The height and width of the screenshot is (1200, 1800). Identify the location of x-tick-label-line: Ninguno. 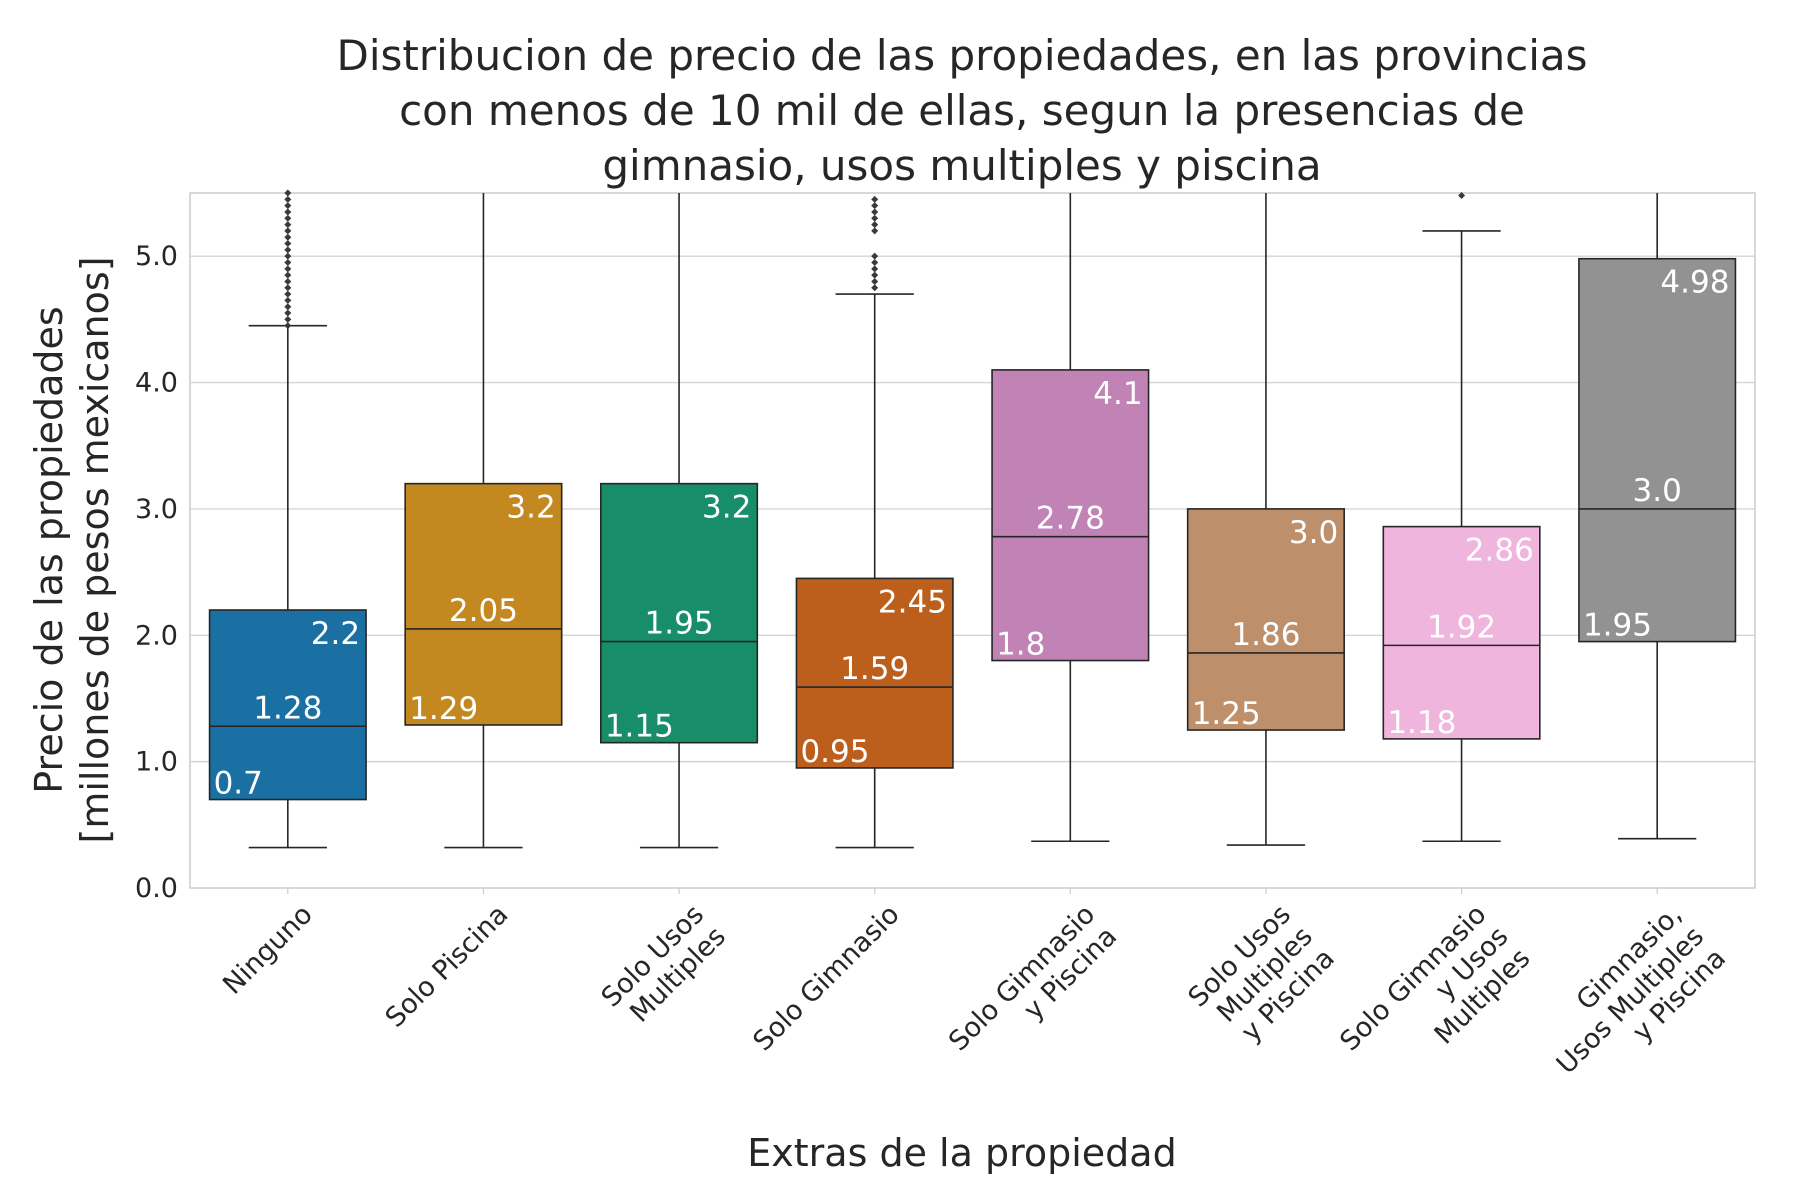
(268, 950).